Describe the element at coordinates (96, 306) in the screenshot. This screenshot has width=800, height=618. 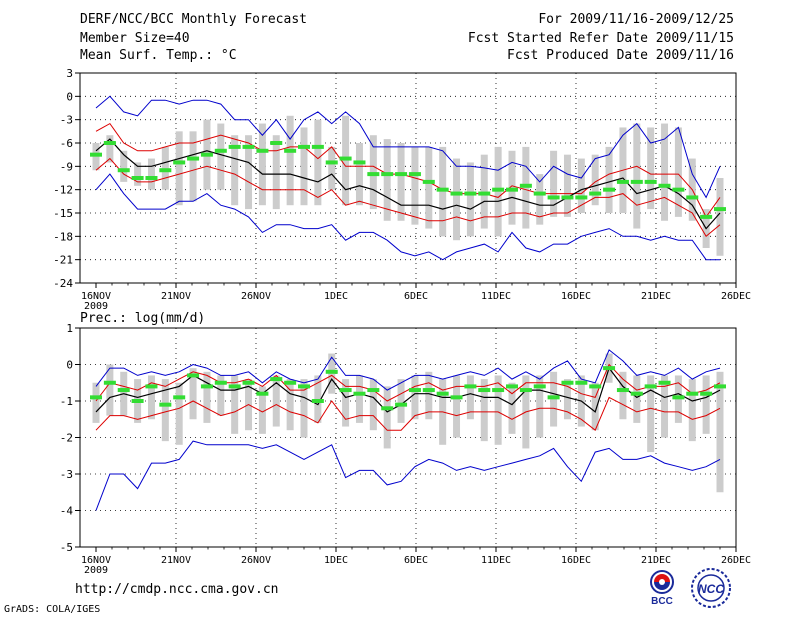
I see `x-year-label: 2009` at that location.